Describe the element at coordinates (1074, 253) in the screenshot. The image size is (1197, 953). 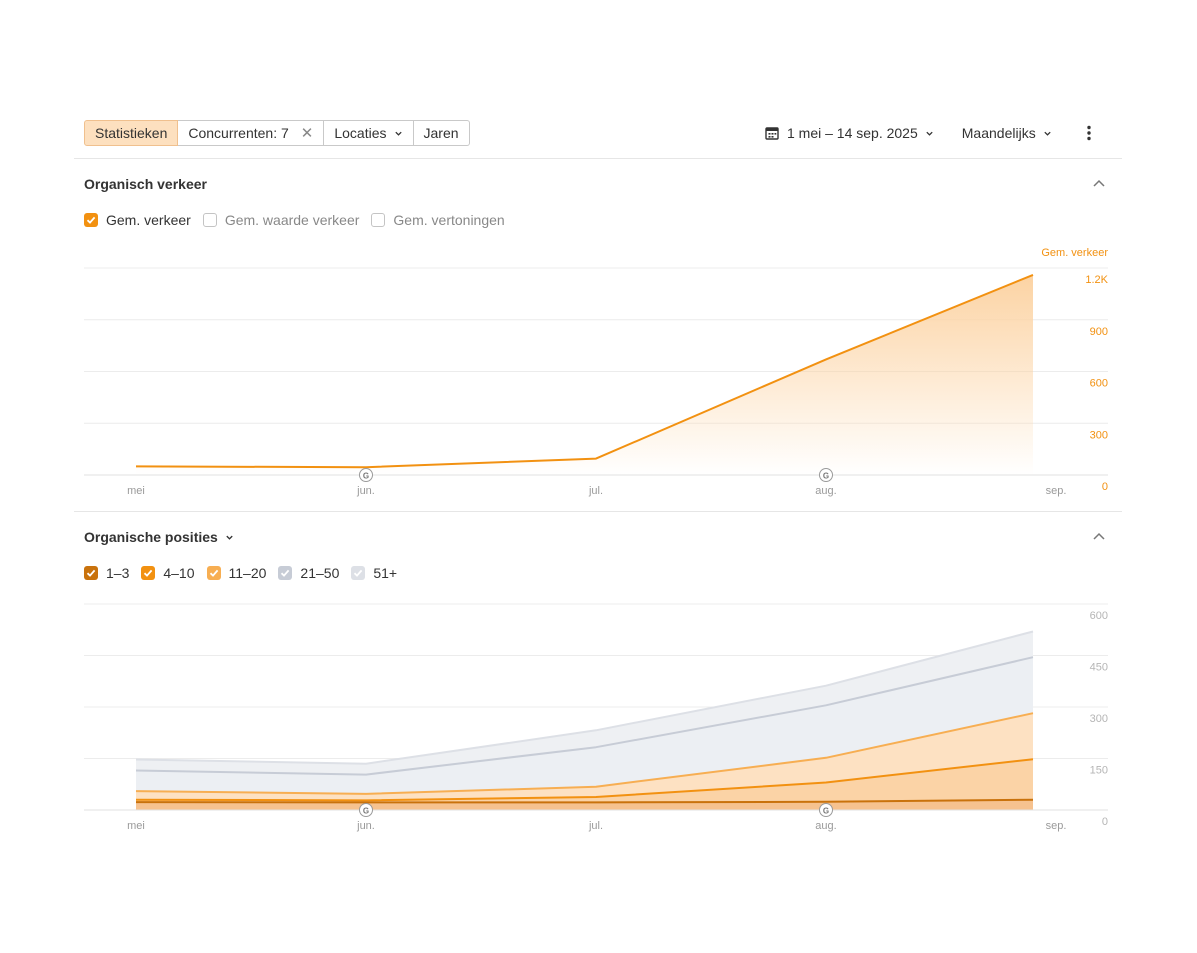
I see `y-axis-label: Gem. verkeer` at that location.